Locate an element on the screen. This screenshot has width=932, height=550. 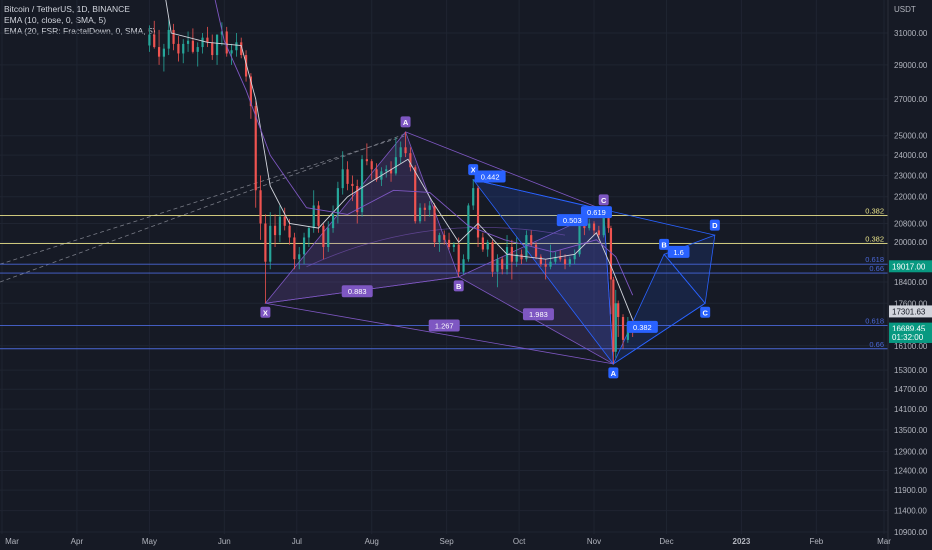
price-tick-label: 20800.00 is located at coordinates (911, 224).